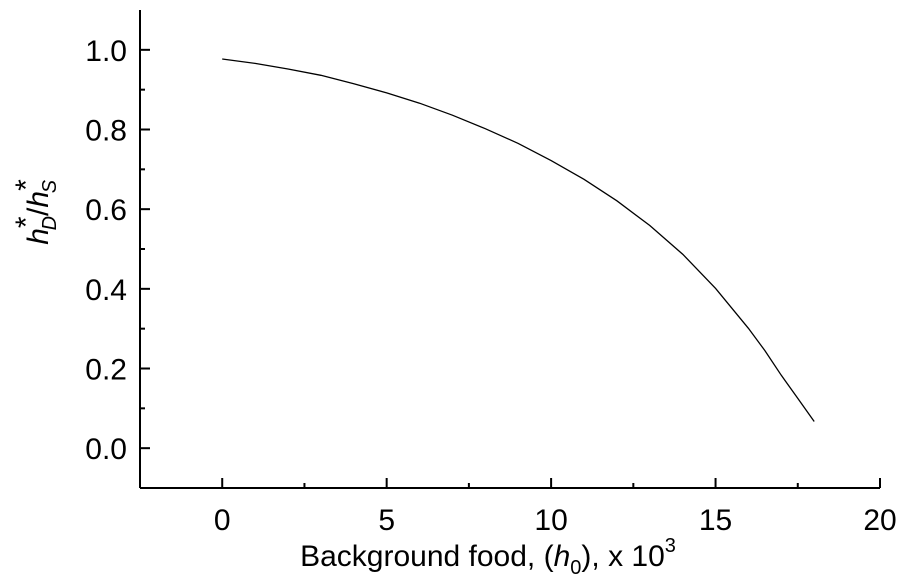 The image size is (903, 577). Describe the element at coordinates (106, 449) in the screenshot. I see `y-tick-label: 0.0` at that location.